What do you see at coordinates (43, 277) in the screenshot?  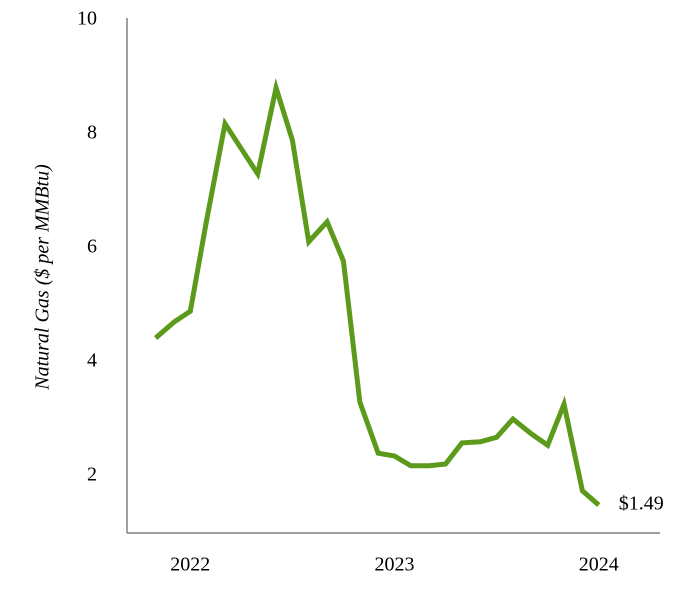 I see `y-axis-label: Natural Gas ($ per MMBtu)` at bounding box center [43, 277].